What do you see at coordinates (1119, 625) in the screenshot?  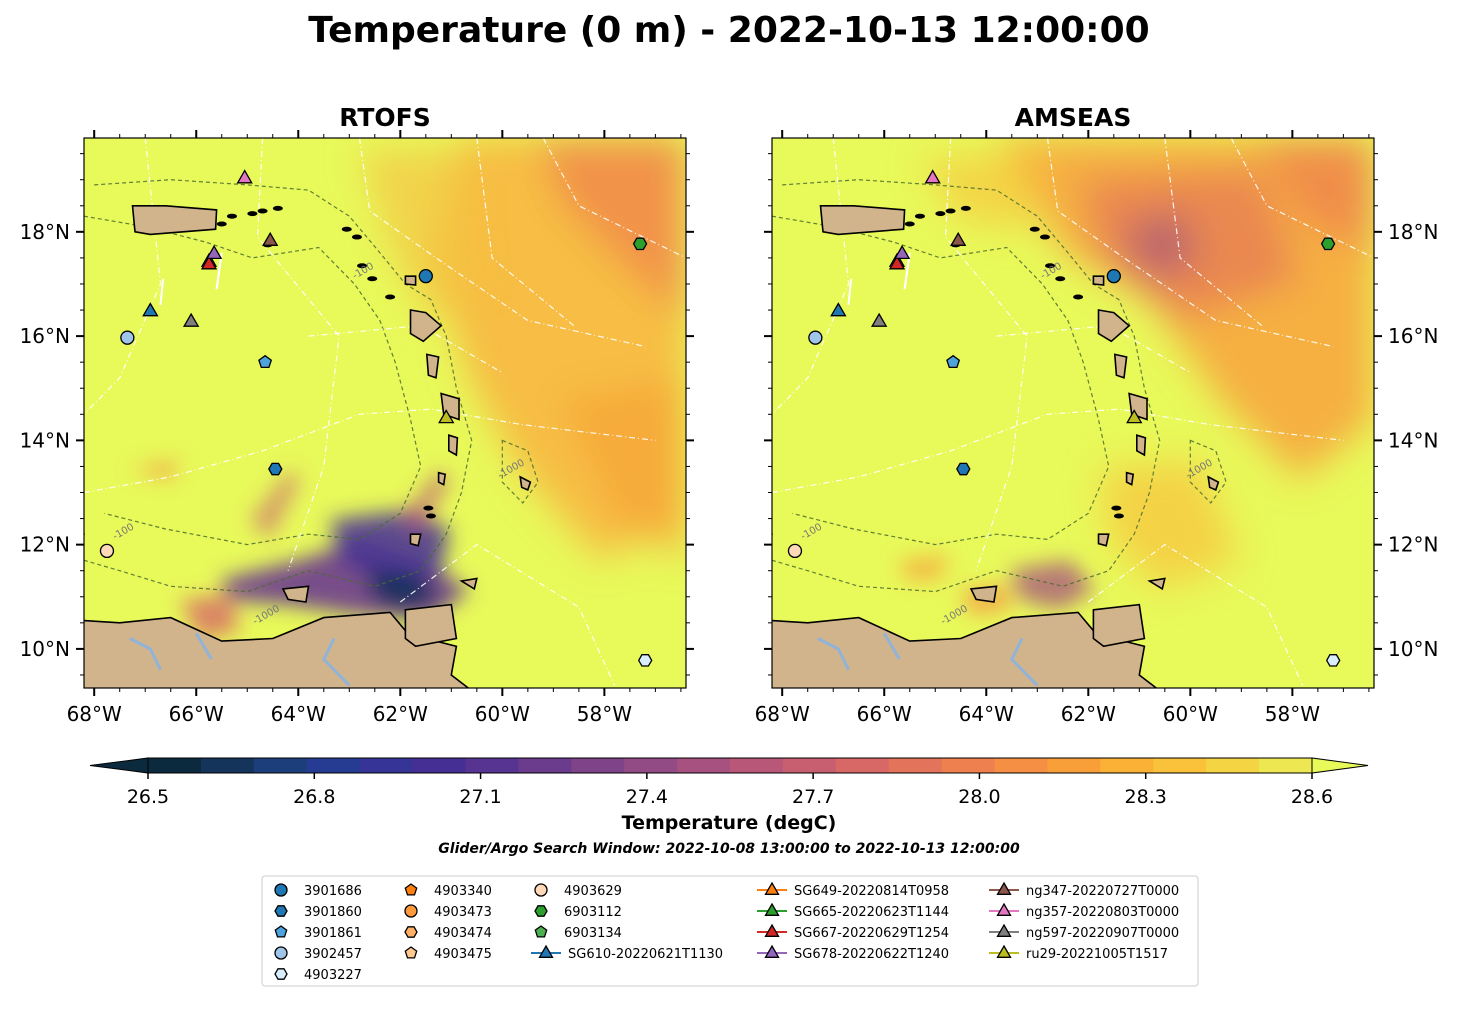 I see `land-trinidad` at bounding box center [1119, 625].